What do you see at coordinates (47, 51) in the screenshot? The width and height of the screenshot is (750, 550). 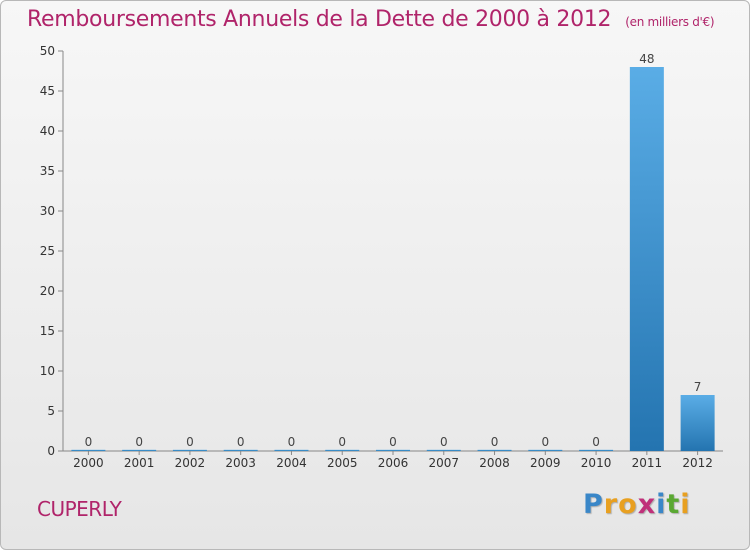 I see `y-tick-label: 50` at bounding box center [47, 51].